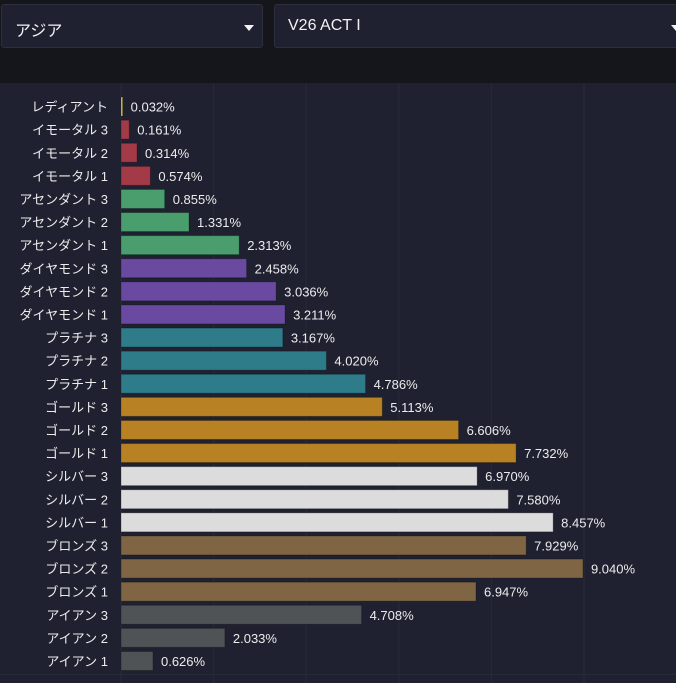  I want to click on value-label: 4.786%, so click(396, 384).